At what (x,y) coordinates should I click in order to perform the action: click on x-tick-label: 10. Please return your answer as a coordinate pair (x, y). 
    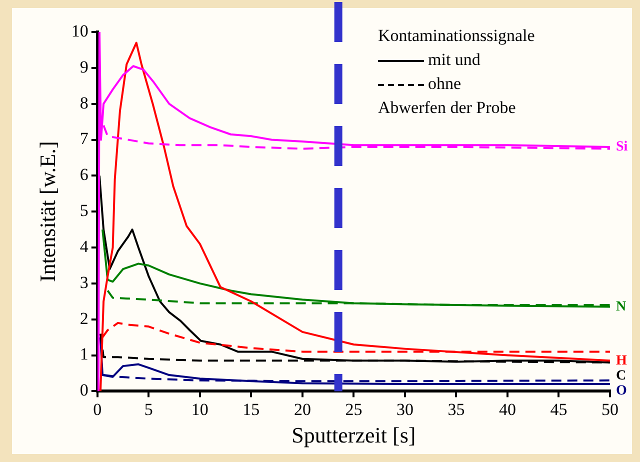
    Looking at the image, I should click on (199, 409).